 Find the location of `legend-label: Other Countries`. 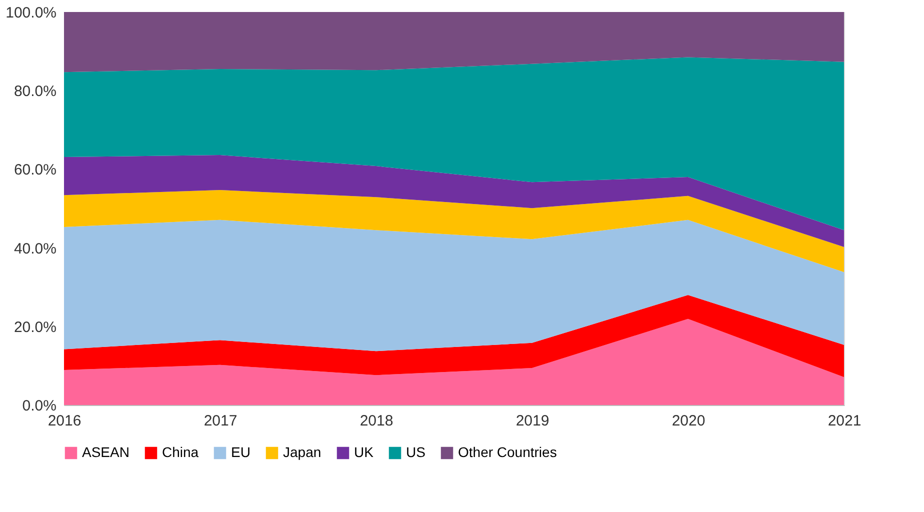

legend-label: Other Countries is located at coordinates (507, 452).